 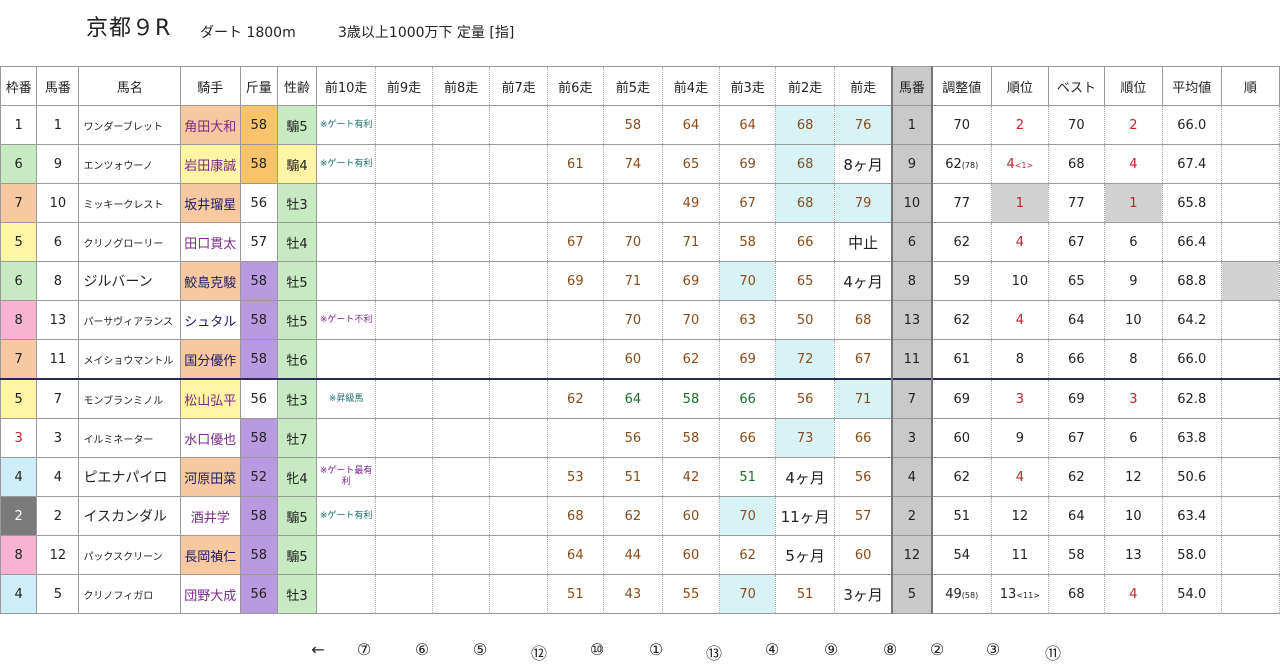 What do you see at coordinates (575, 516) in the screenshot?
I see `past-race-cell: 68` at bounding box center [575, 516].